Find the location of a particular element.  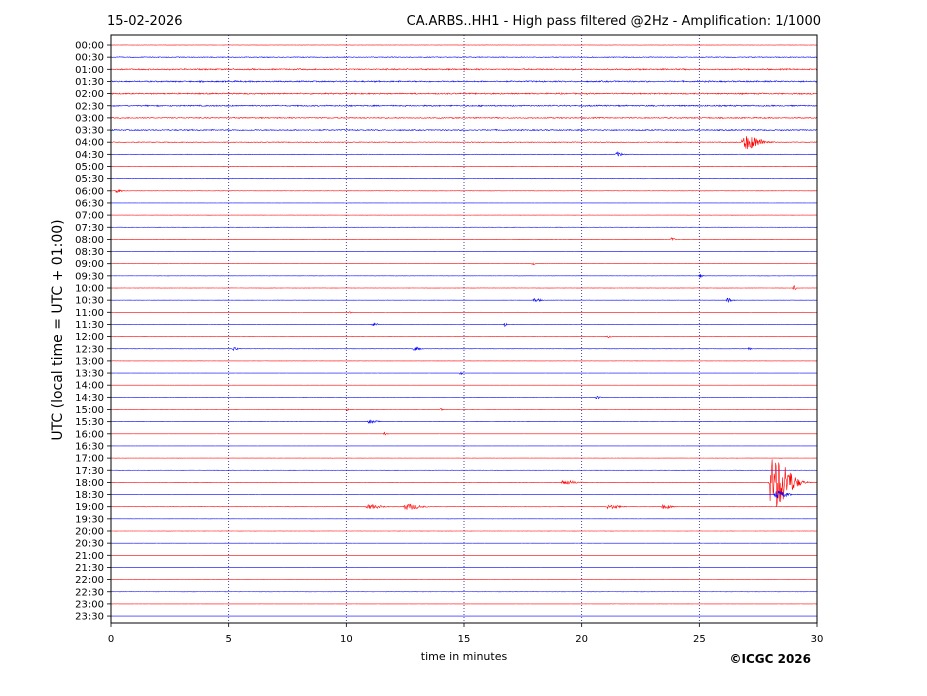

y-tick-label: 18:30 is located at coordinates (89, 495).